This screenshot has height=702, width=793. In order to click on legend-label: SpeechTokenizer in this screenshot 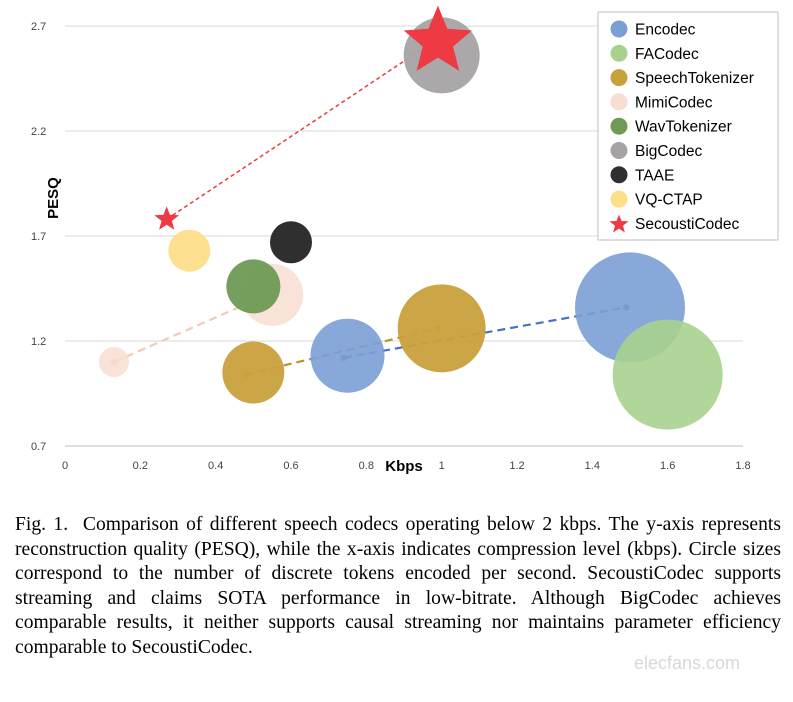, I will do `click(694, 78)`.